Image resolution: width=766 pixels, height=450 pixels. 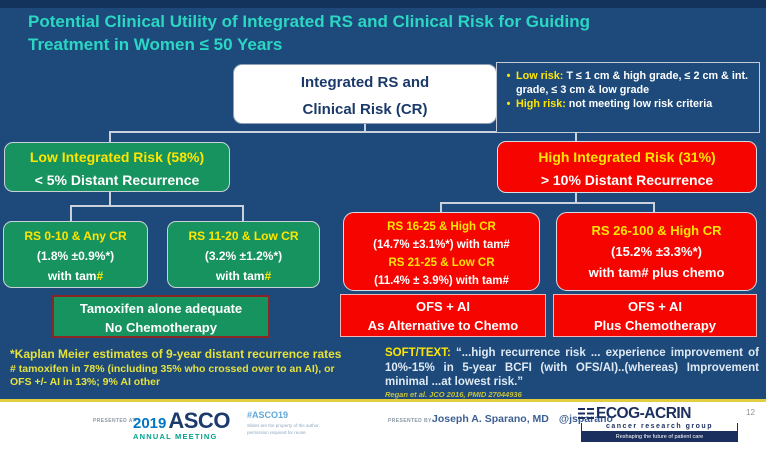 What do you see at coordinates (659, 427) in the screenshot?
I see `ecog-subtitle: cancer research group` at bounding box center [659, 427].